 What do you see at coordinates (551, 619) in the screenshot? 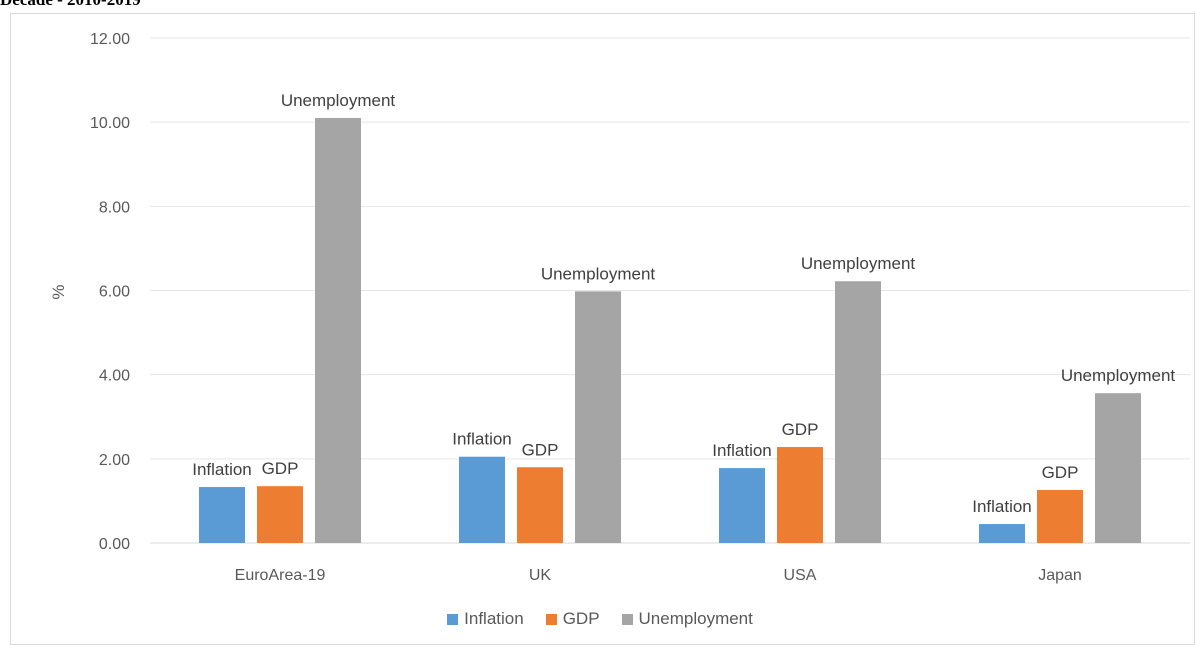
I see `legend-swatch-gdp` at bounding box center [551, 619].